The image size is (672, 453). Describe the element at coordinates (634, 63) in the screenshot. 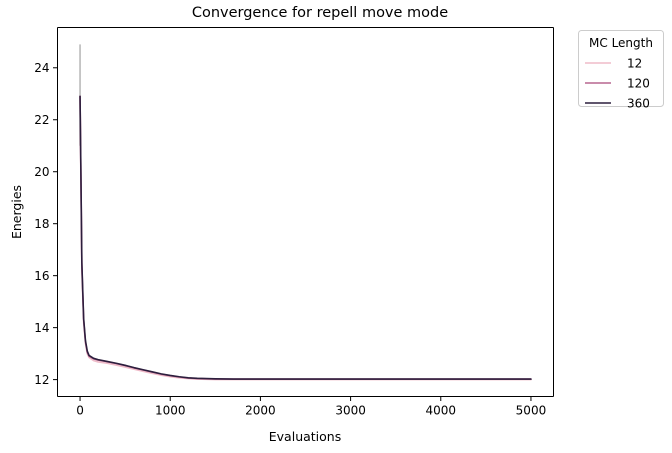

I see `legend-label-12: 12` at that location.